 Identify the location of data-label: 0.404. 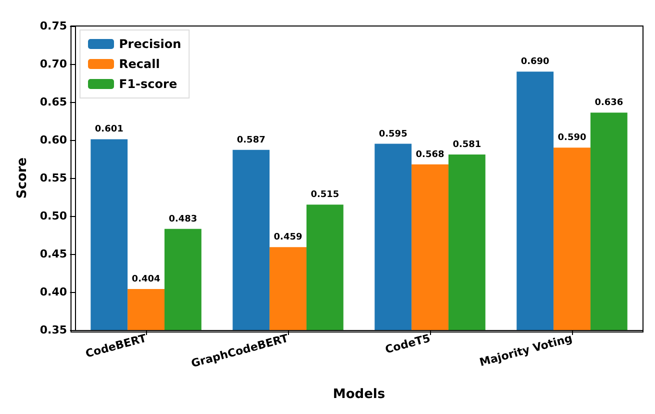
(146, 279).